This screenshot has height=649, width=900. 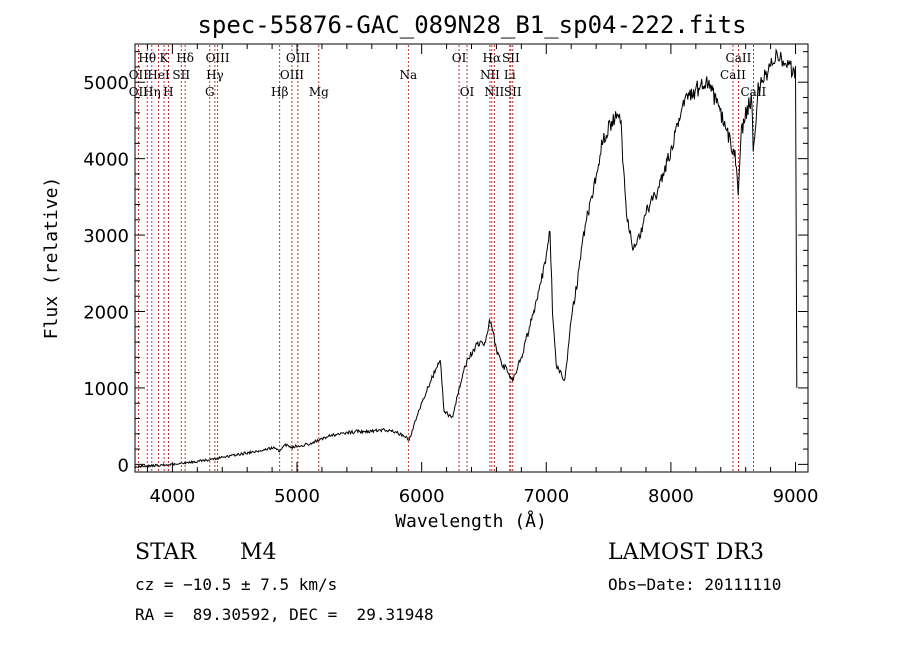 What do you see at coordinates (106, 160) in the screenshot?
I see `y-tick-label: 4000` at bounding box center [106, 160].